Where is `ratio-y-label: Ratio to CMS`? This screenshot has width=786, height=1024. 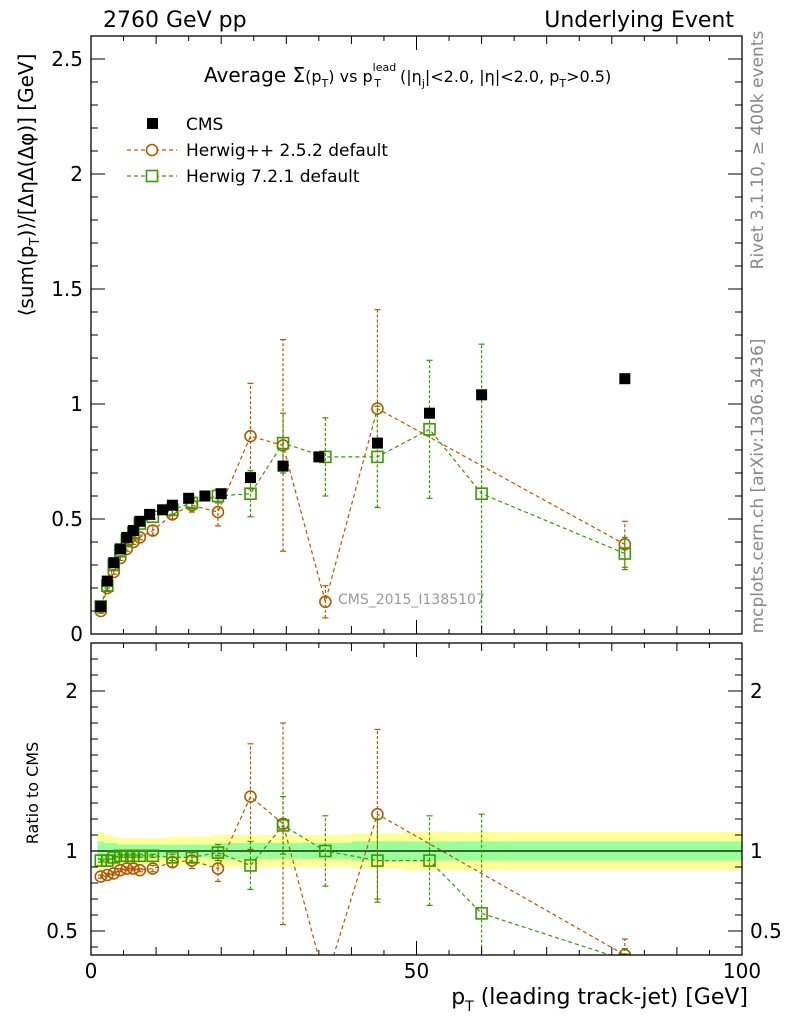 ratio-y-label: Ratio to CMS is located at coordinates (32, 793).